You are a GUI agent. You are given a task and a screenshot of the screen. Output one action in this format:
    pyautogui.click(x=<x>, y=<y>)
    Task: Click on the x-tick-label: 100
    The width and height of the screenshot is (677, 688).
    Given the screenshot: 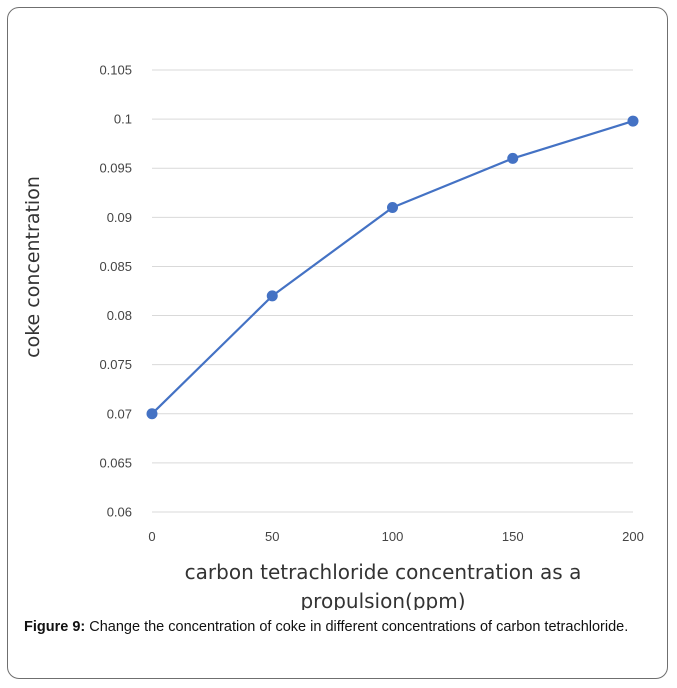 What is the action you would take?
    pyautogui.click(x=393, y=536)
    